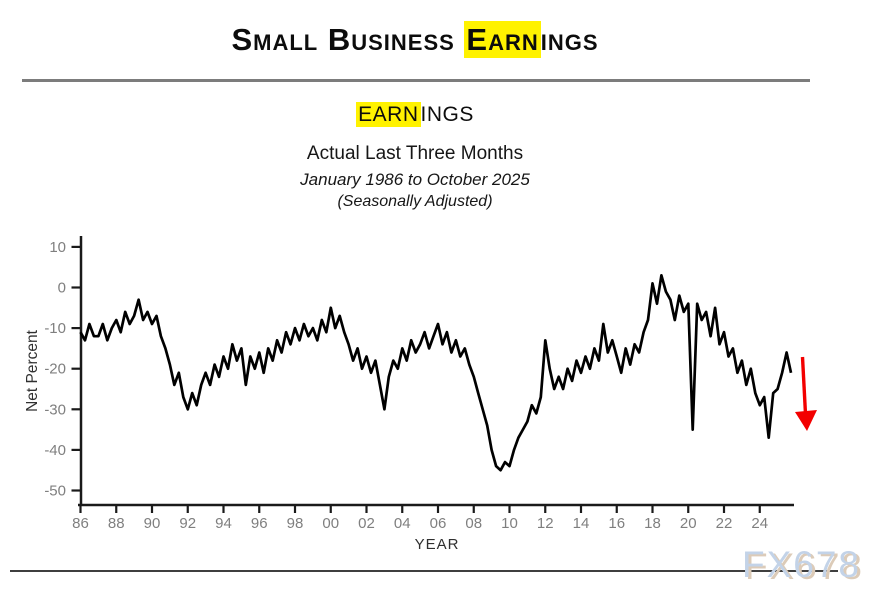  Describe the element at coordinates (55, 328) in the screenshot. I see `y-tick-label: -10` at that location.